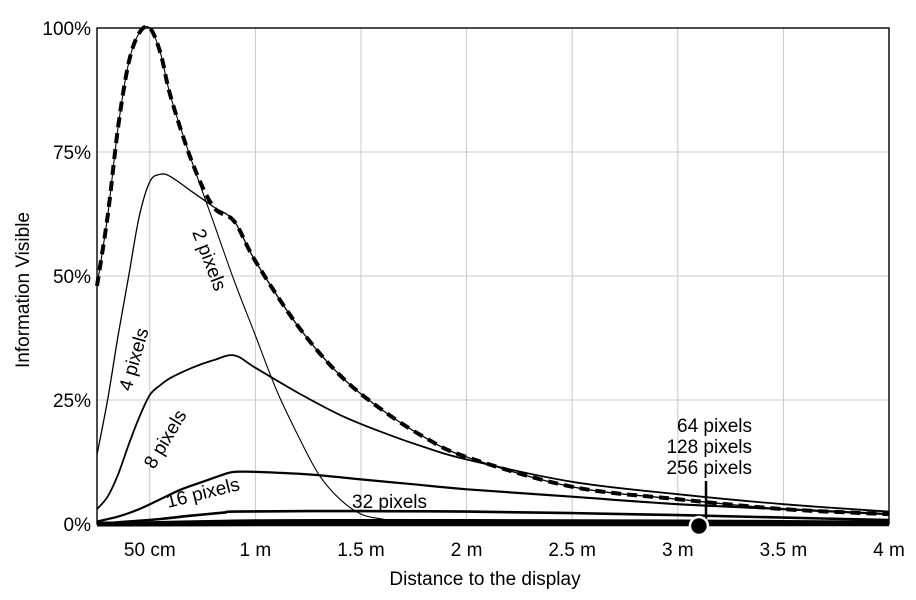 This screenshot has width=916, height=600. I want to click on marker-dot, so click(699, 526).